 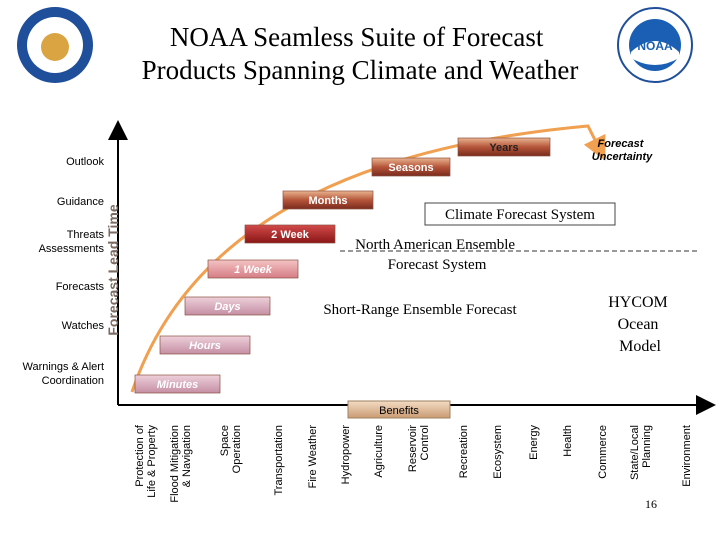 I want to click on label-line: Ocean, so click(x=638, y=324).